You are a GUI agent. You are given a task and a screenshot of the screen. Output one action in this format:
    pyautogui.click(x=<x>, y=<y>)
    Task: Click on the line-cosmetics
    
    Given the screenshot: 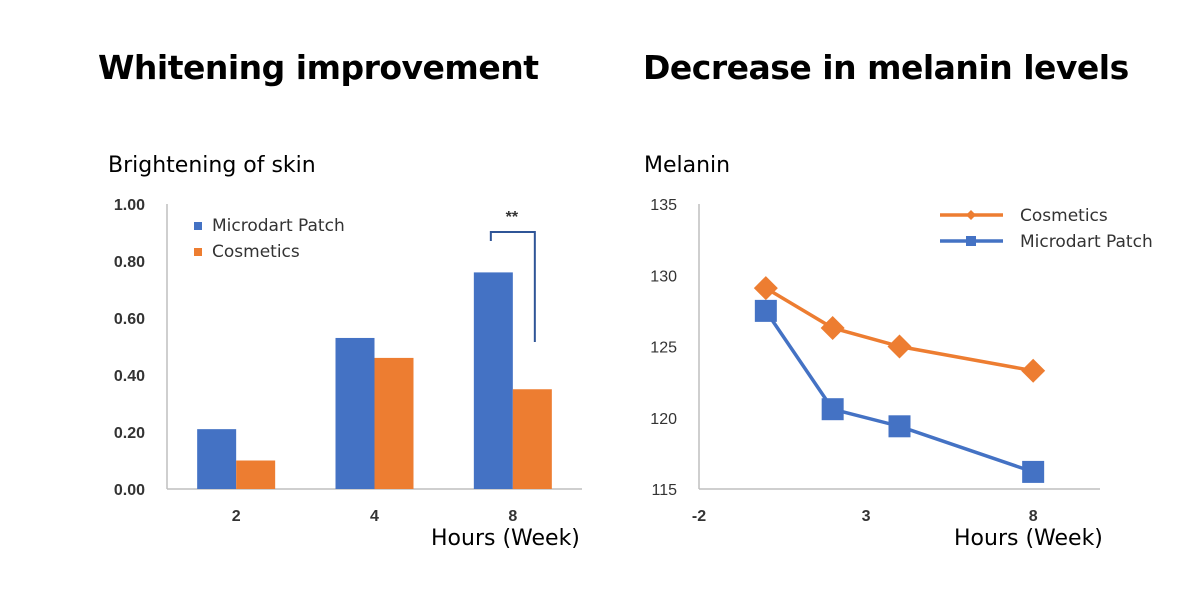 What is the action you would take?
    pyautogui.click(x=899, y=329)
    